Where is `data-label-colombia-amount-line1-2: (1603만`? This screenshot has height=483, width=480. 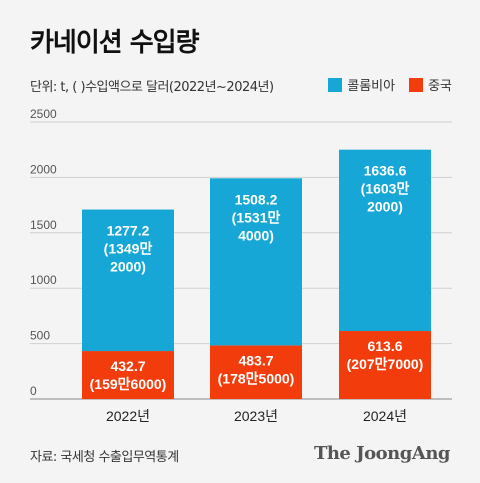
data-label-colombia-amount-line1-2: (1603만 is located at coordinates (385, 189).